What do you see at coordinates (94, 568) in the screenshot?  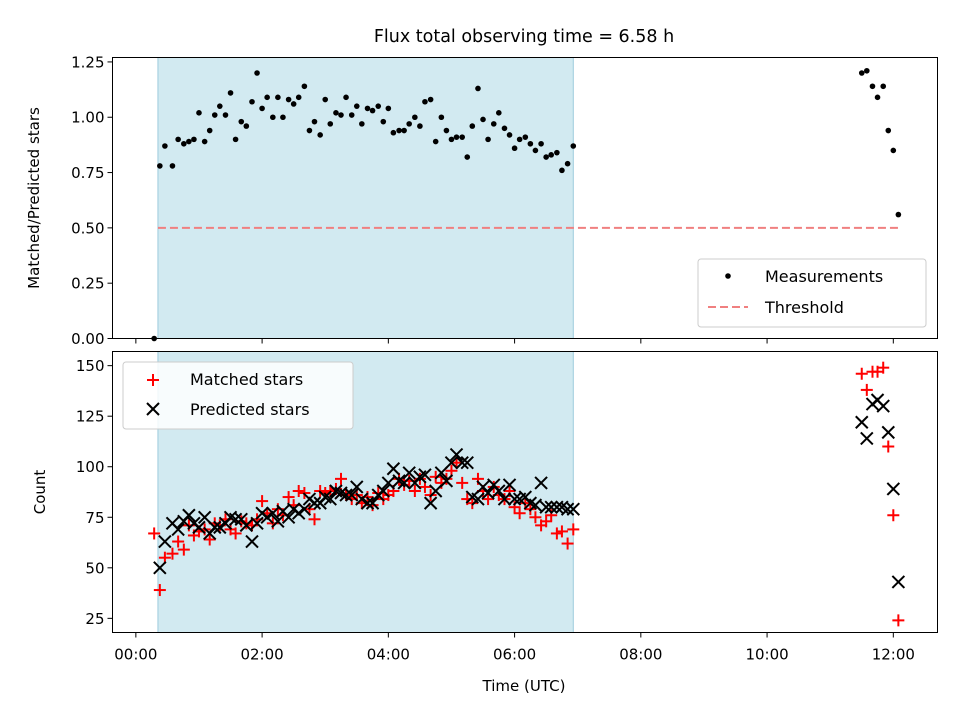 I see `y-tick-label: 50` at bounding box center [94, 568].